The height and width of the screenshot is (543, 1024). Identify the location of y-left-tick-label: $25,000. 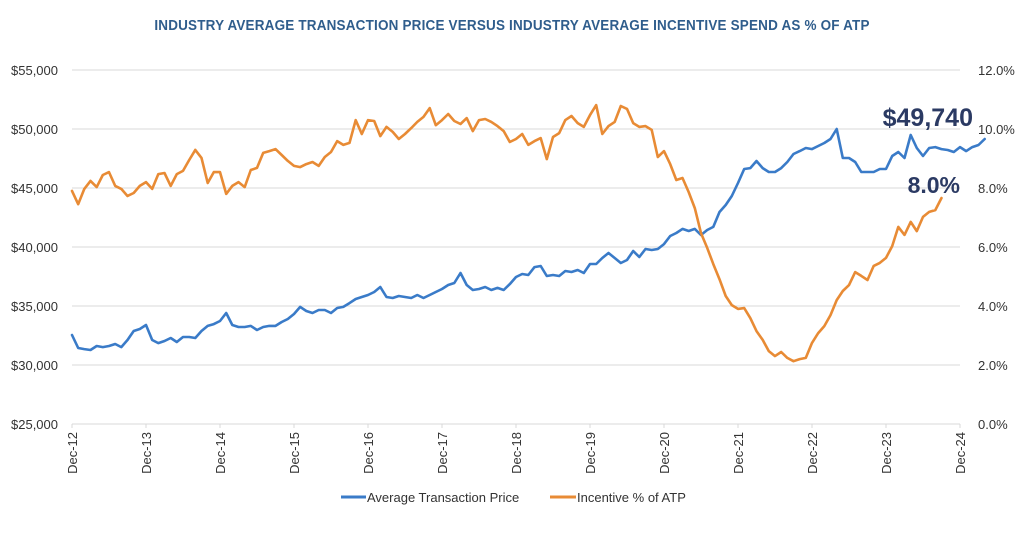
(34, 424).